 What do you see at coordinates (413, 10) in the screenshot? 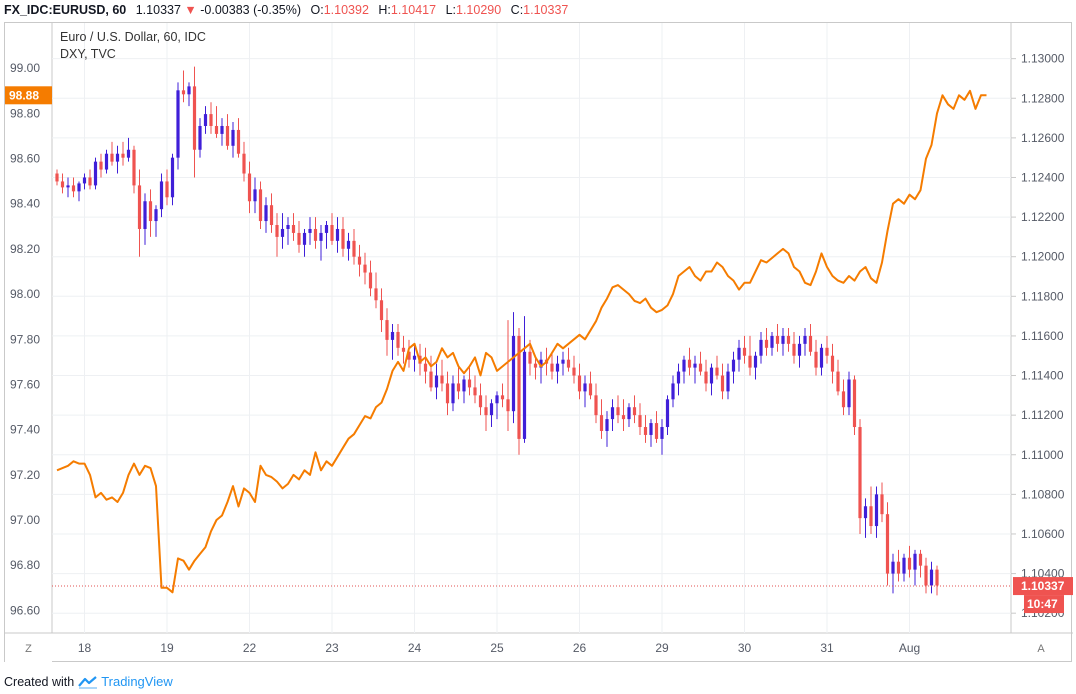
I see `high-value: 1.10417` at bounding box center [413, 10].